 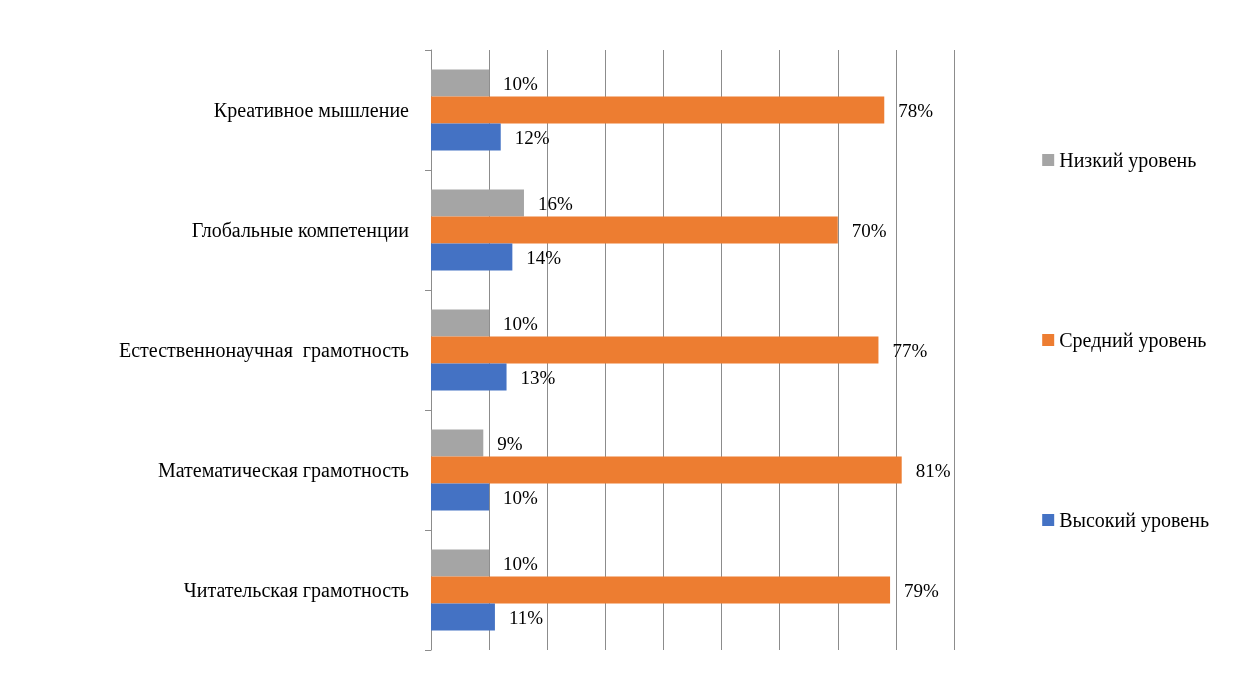 I want to click on y-tick-label: Креативное мышление, so click(x=311, y=110).